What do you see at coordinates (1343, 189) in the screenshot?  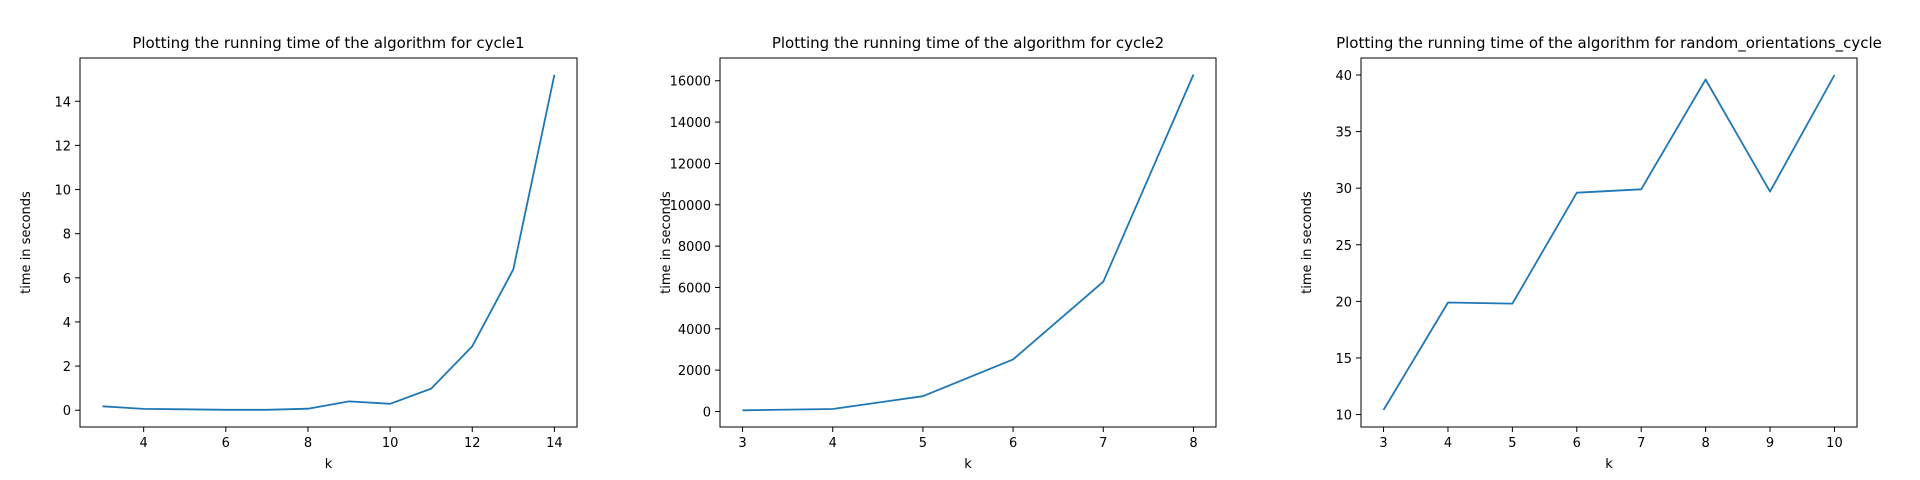 I see `y-tick-label: 30` at bounding box center [1343, 189].